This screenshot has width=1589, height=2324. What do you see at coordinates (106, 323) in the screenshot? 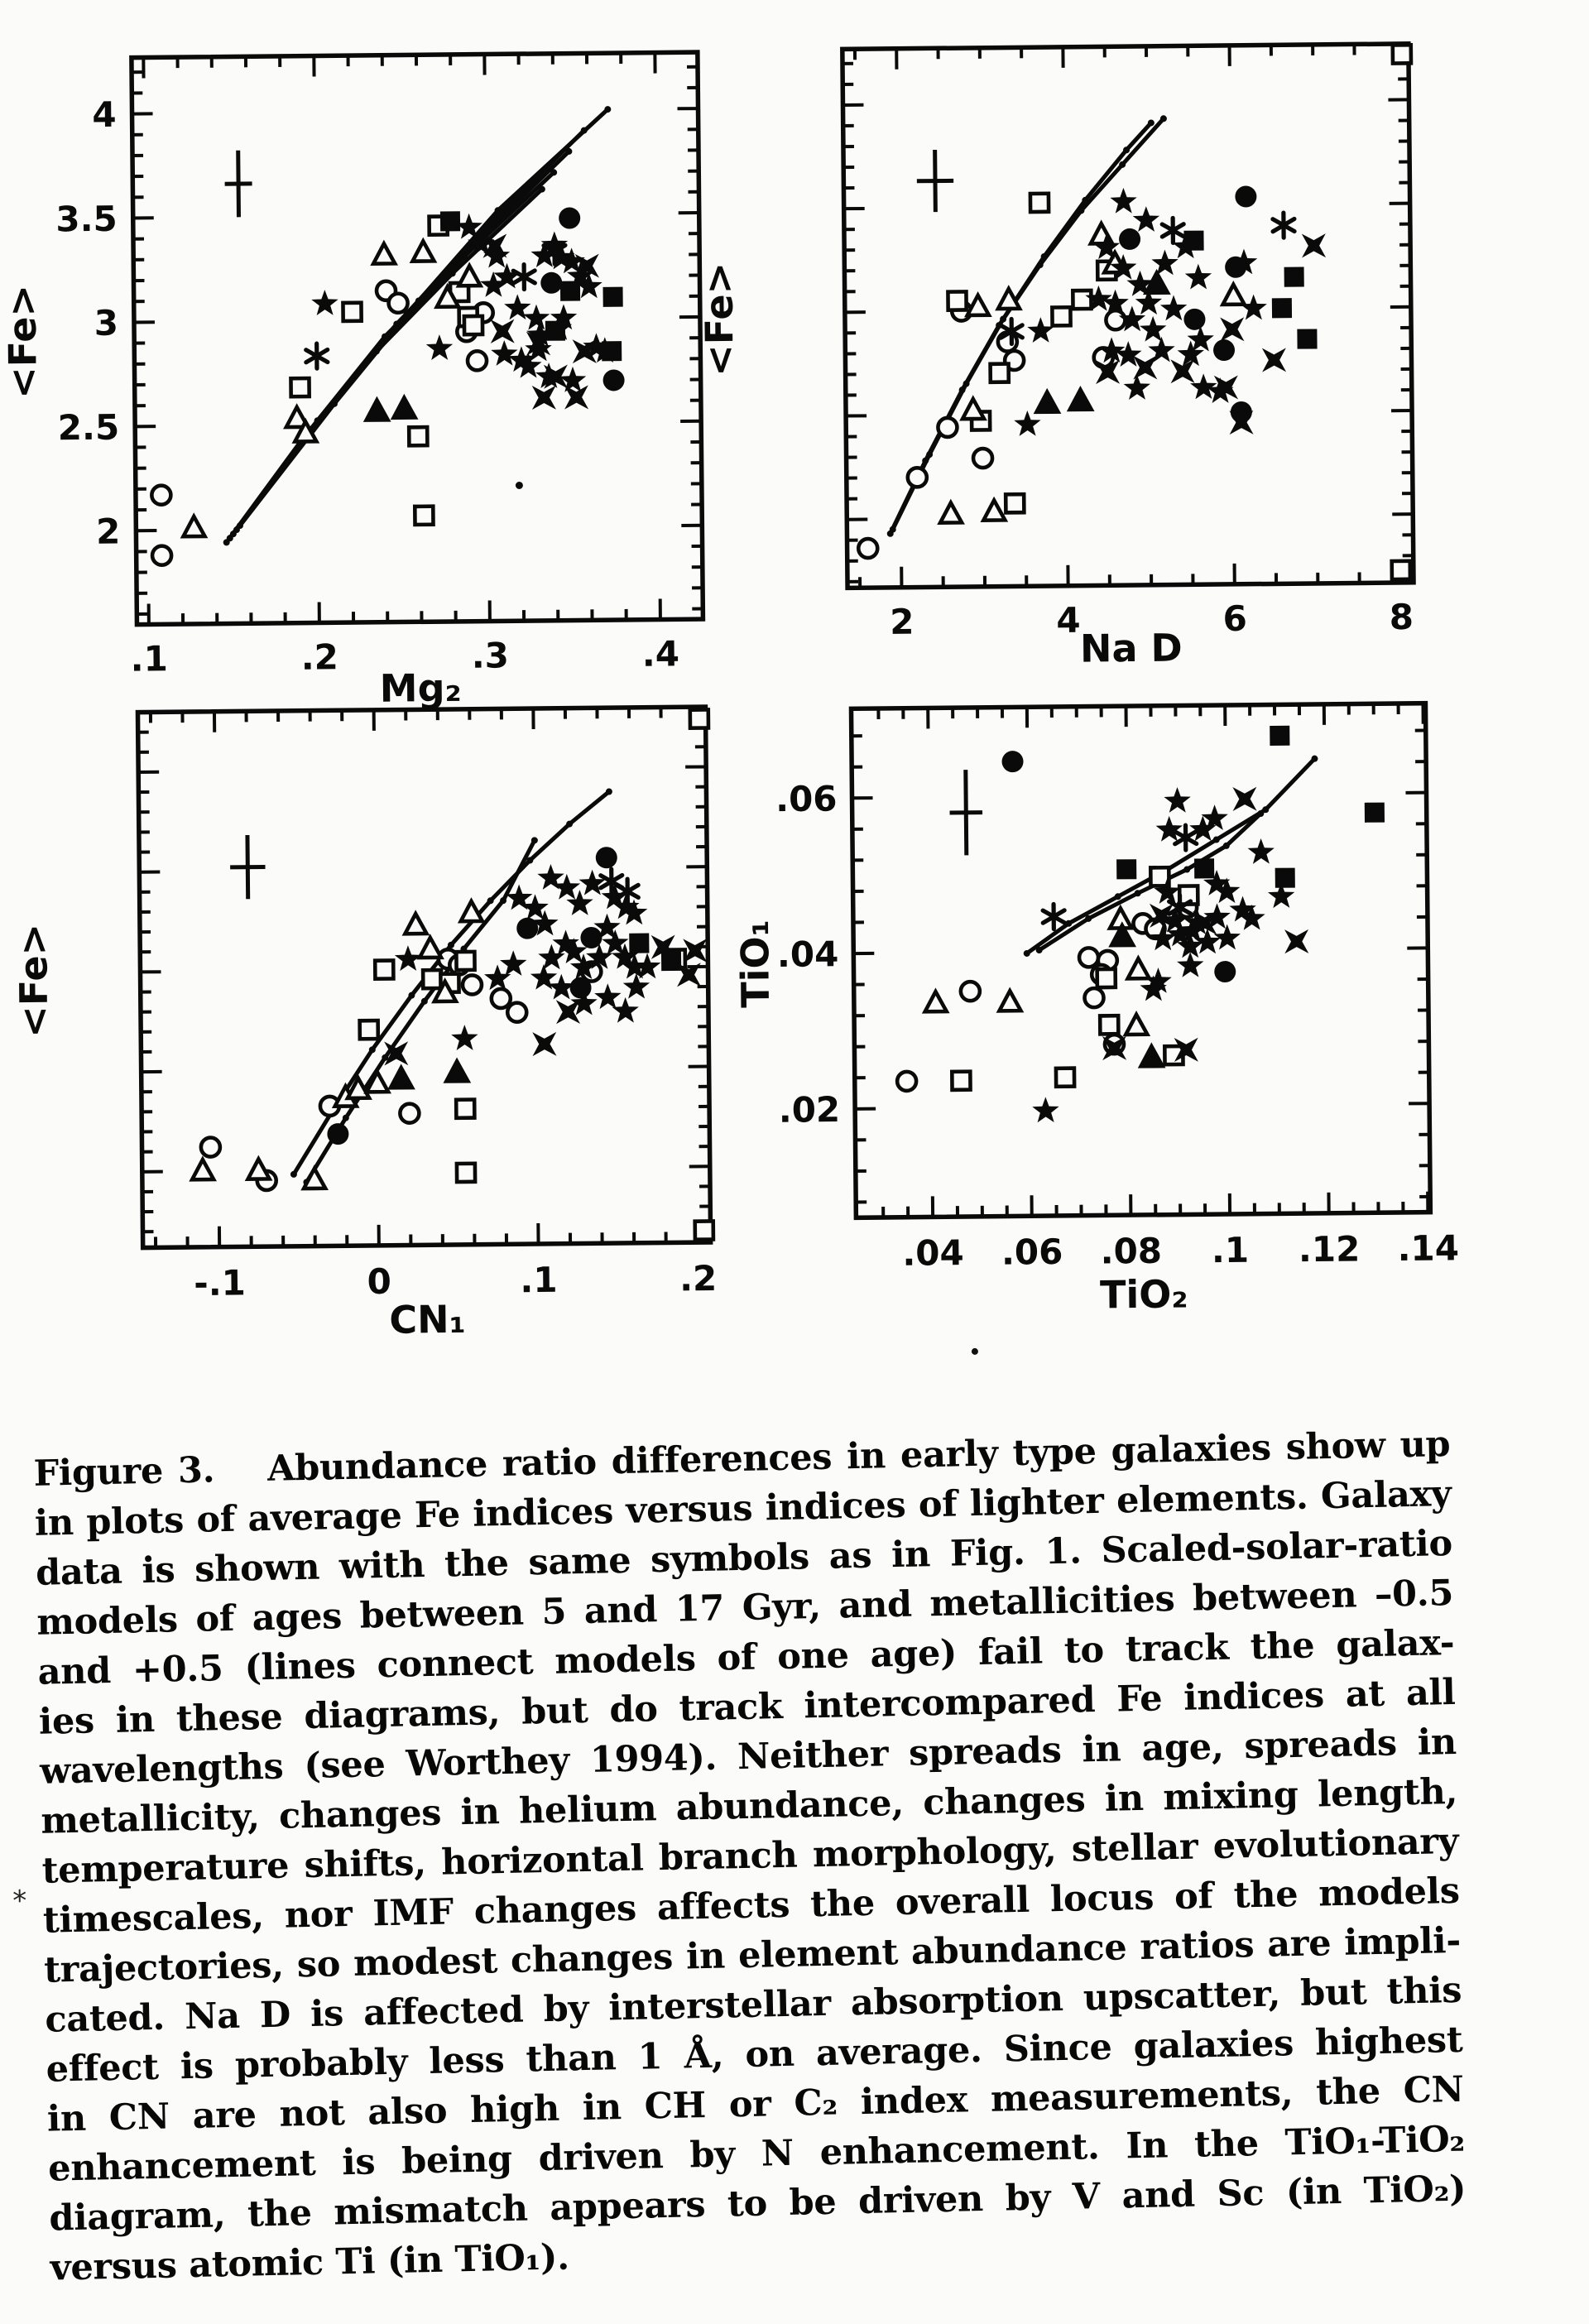
I see `y-tick-label: 3` at bounding box center [106, 323].